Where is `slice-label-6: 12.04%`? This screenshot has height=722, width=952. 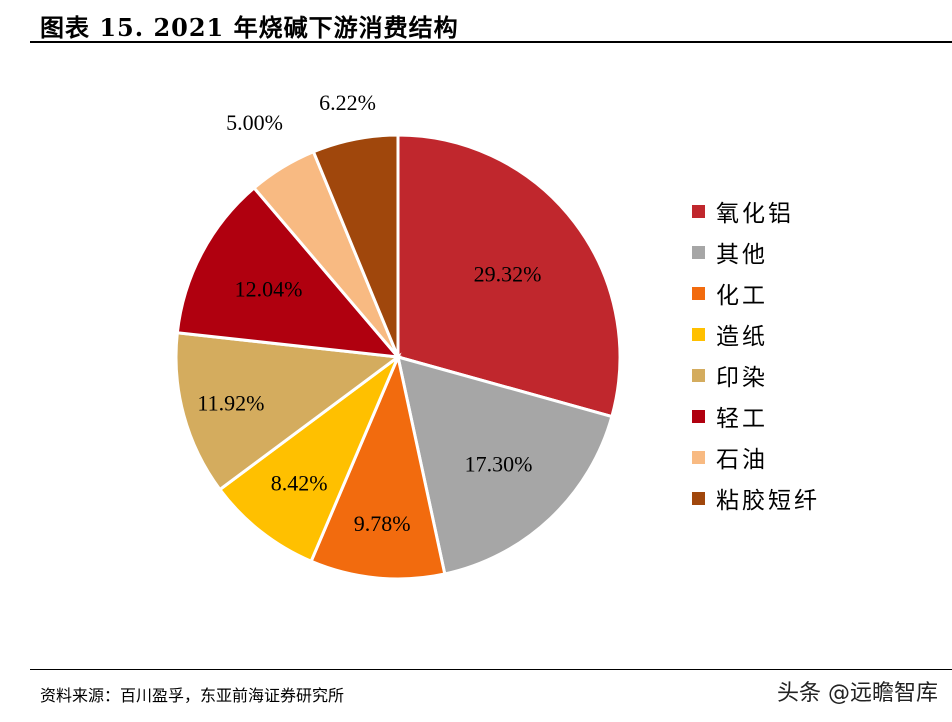 slice-label-6: 12.04% is located at coordinates (269, 288).